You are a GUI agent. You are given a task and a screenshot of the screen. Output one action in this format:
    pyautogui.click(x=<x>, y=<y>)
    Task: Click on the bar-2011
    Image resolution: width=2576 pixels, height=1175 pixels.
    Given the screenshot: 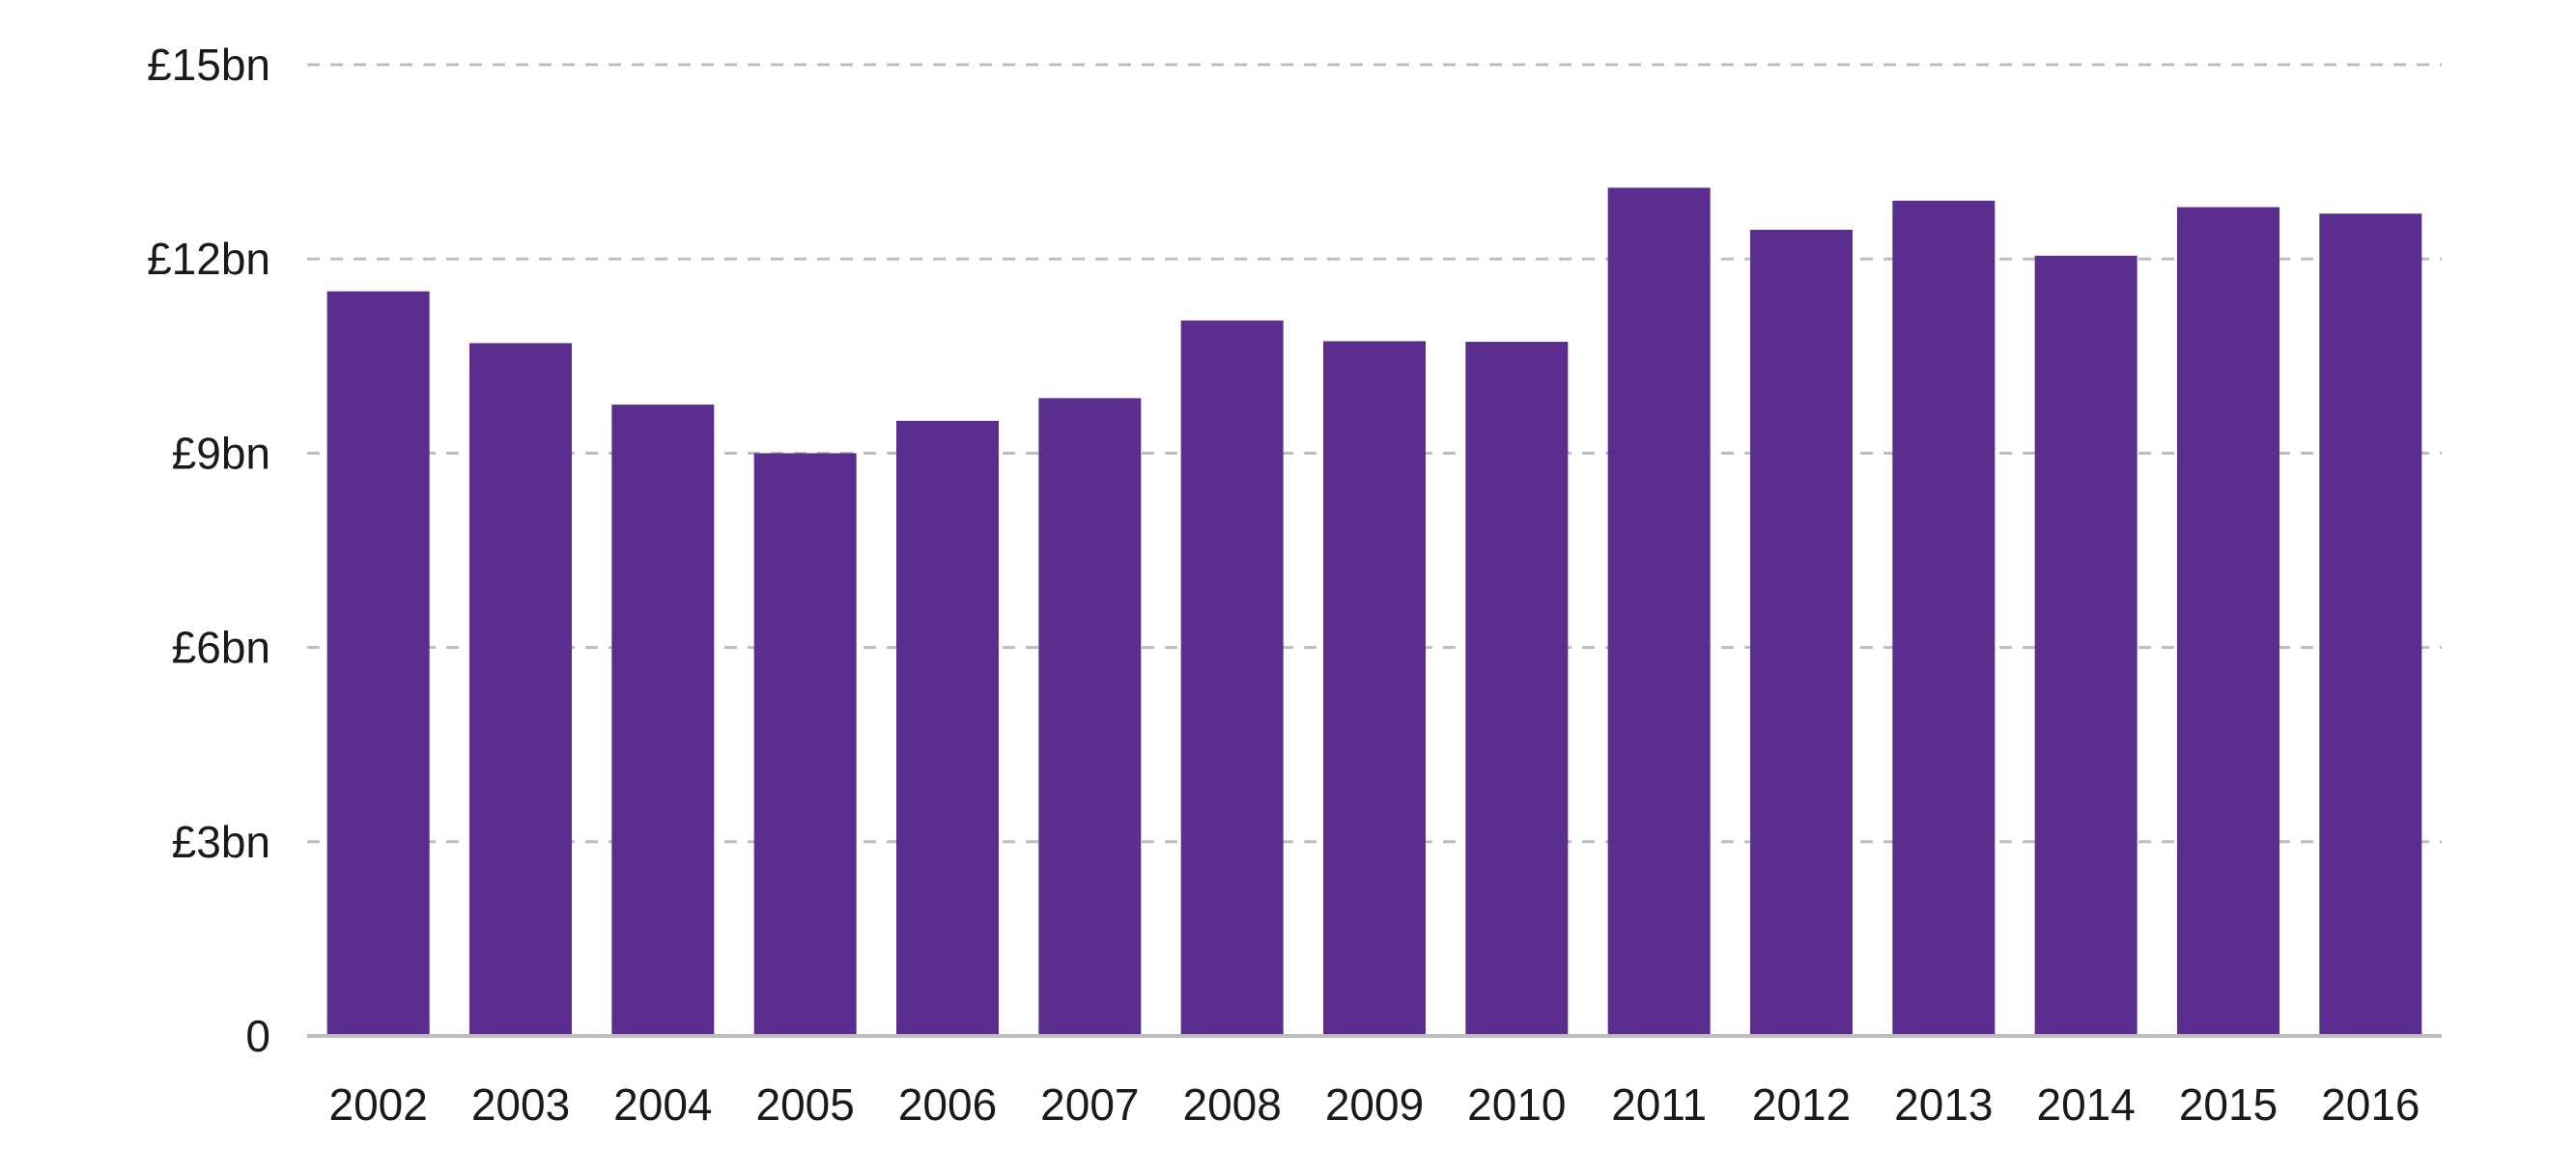 What is the action you would take?
    pyautogui.click(x=1659, y=612)
    